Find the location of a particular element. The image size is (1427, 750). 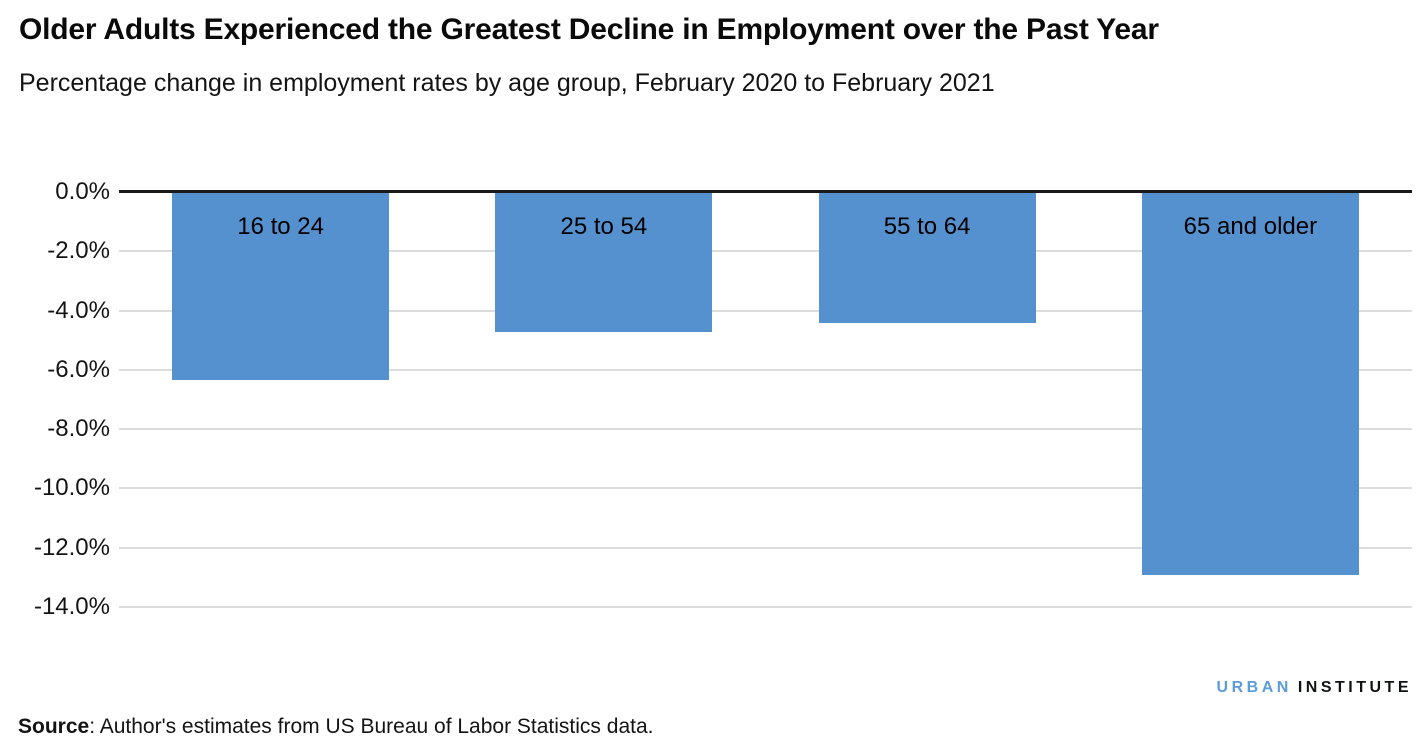

y-tick-label--2.0%: -2.0% is located at coordinates (78, 251).